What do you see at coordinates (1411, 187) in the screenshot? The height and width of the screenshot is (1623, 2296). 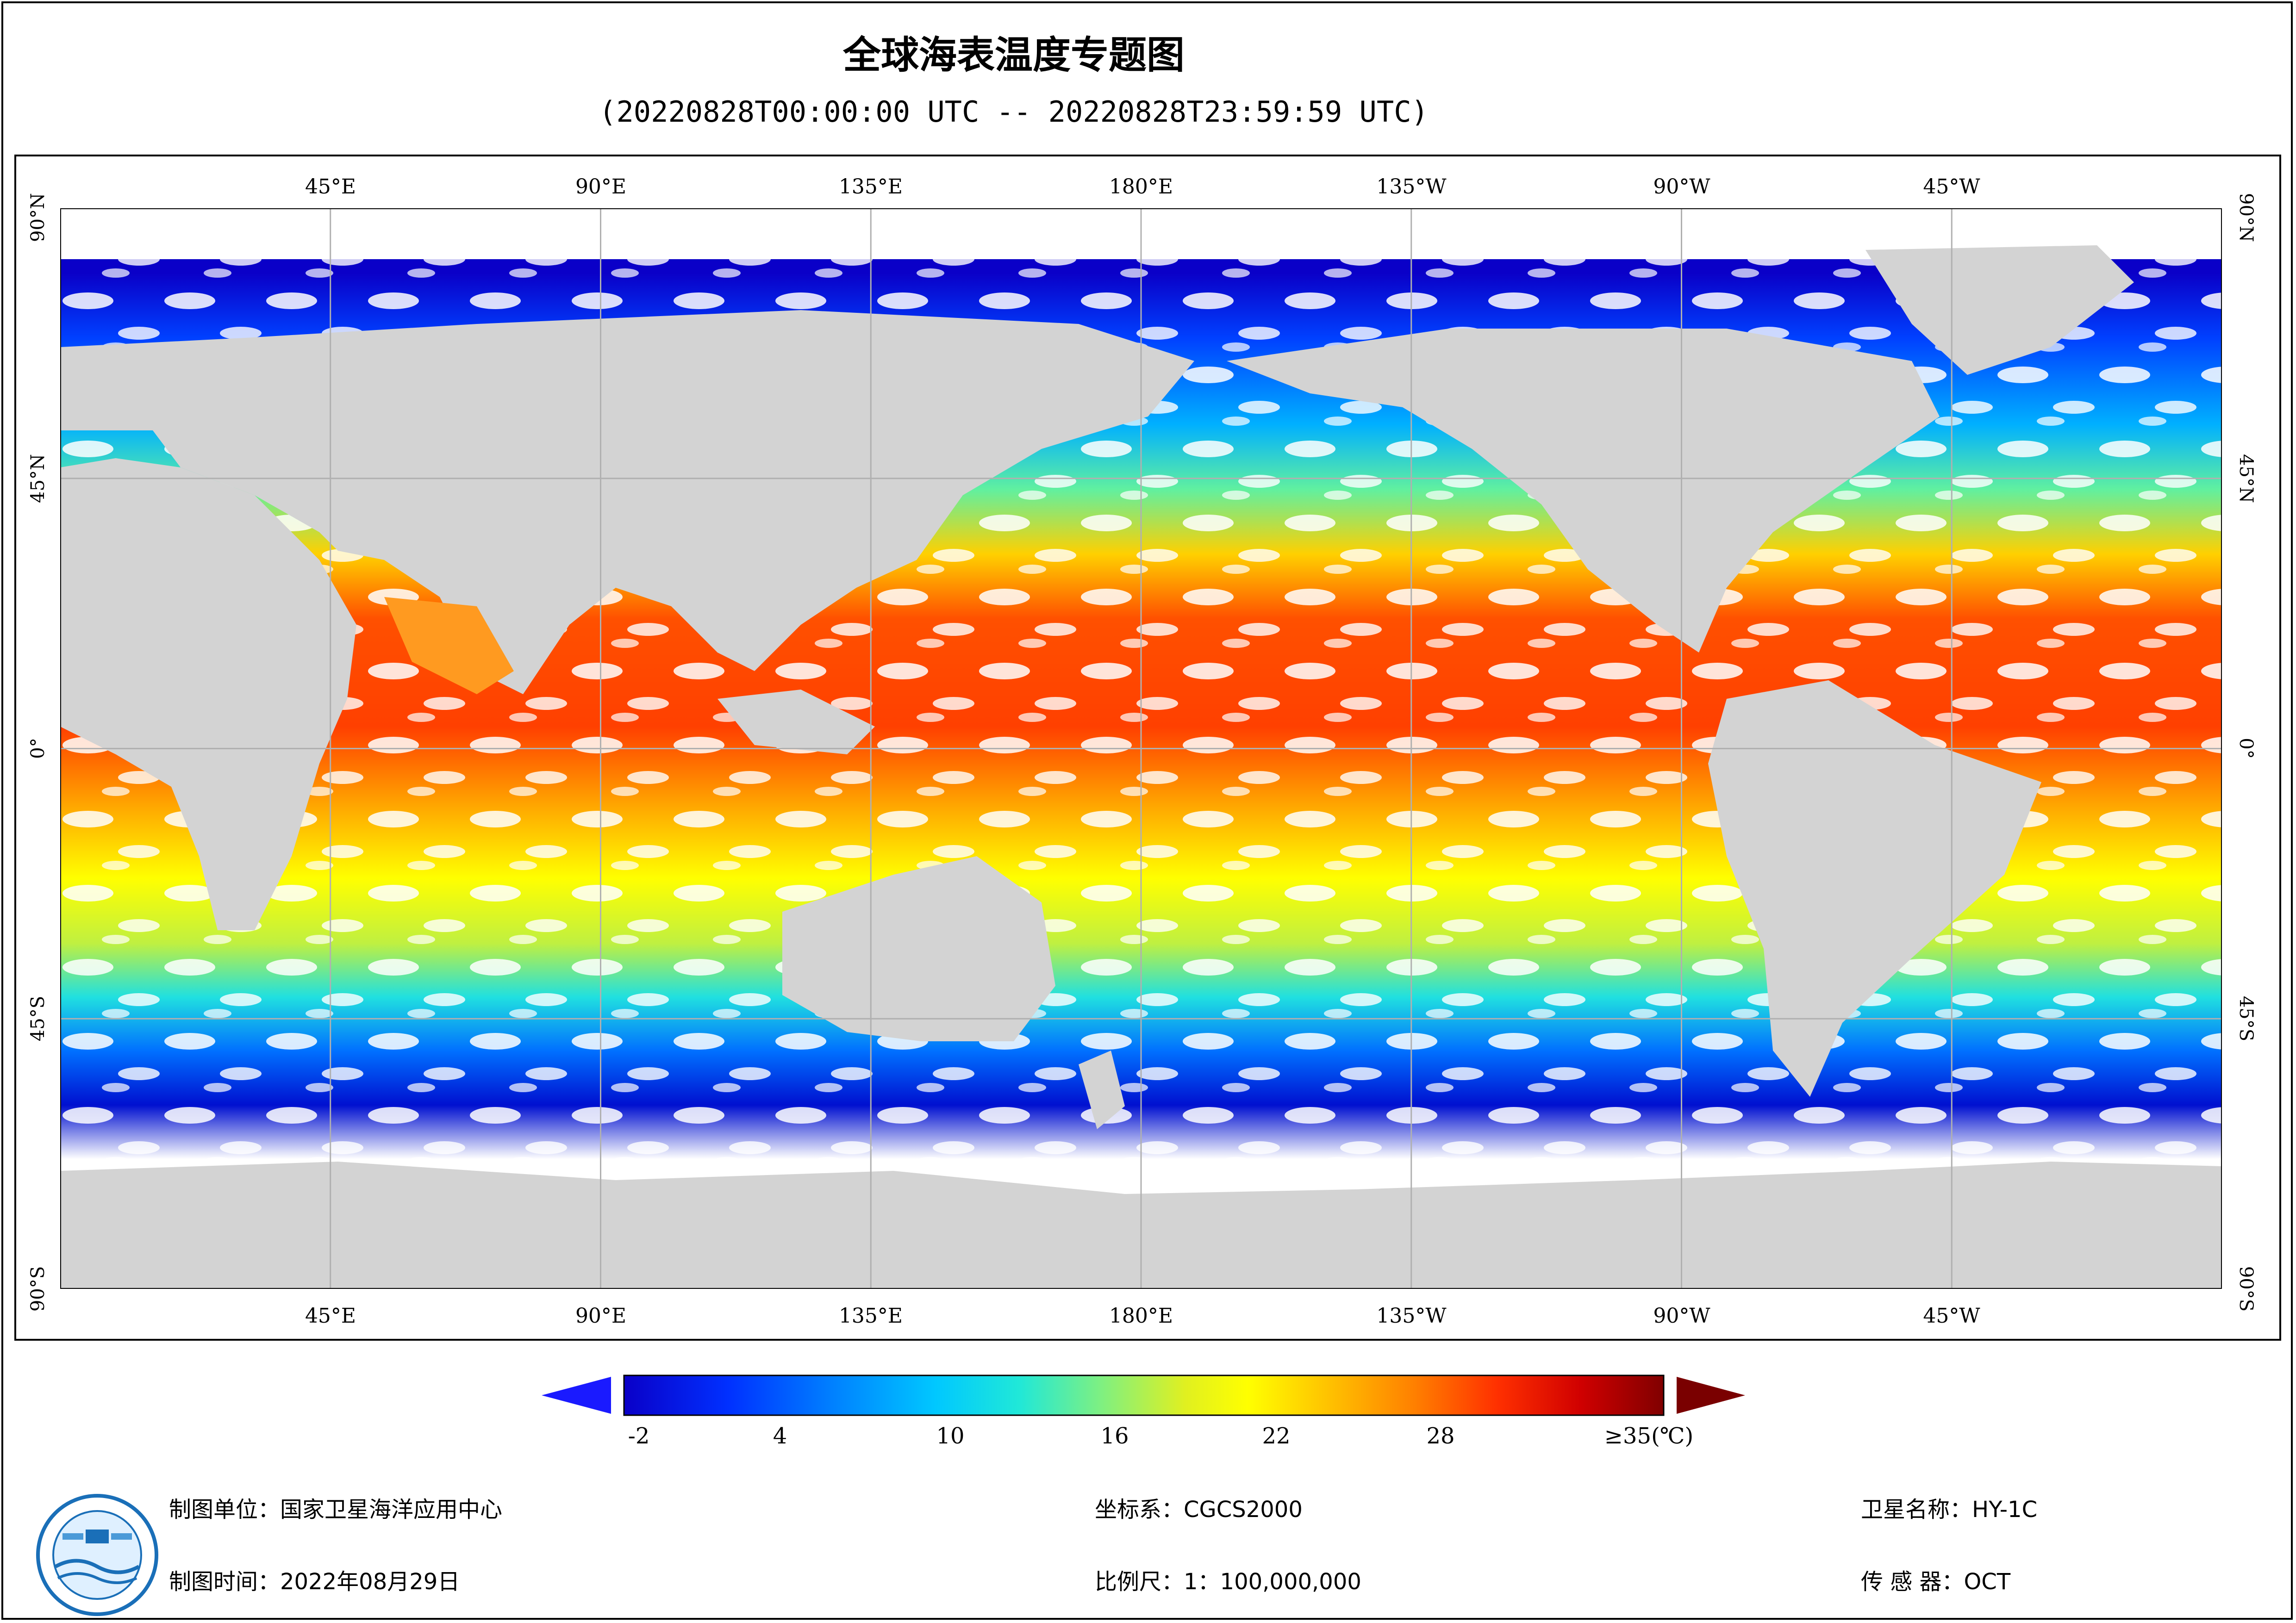 I see `lon-label-top: 135°W` at bounding box center [1411, 187].